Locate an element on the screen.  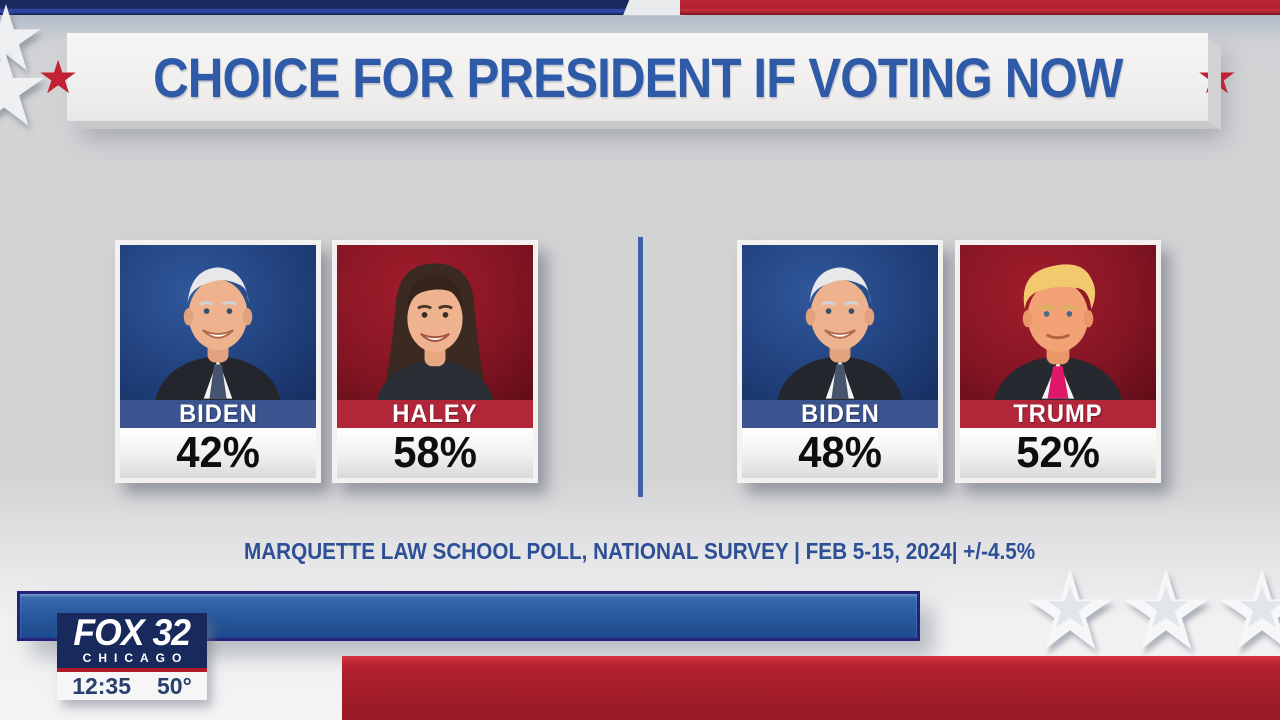
matchup-divider is located at coordinates (640, 367).